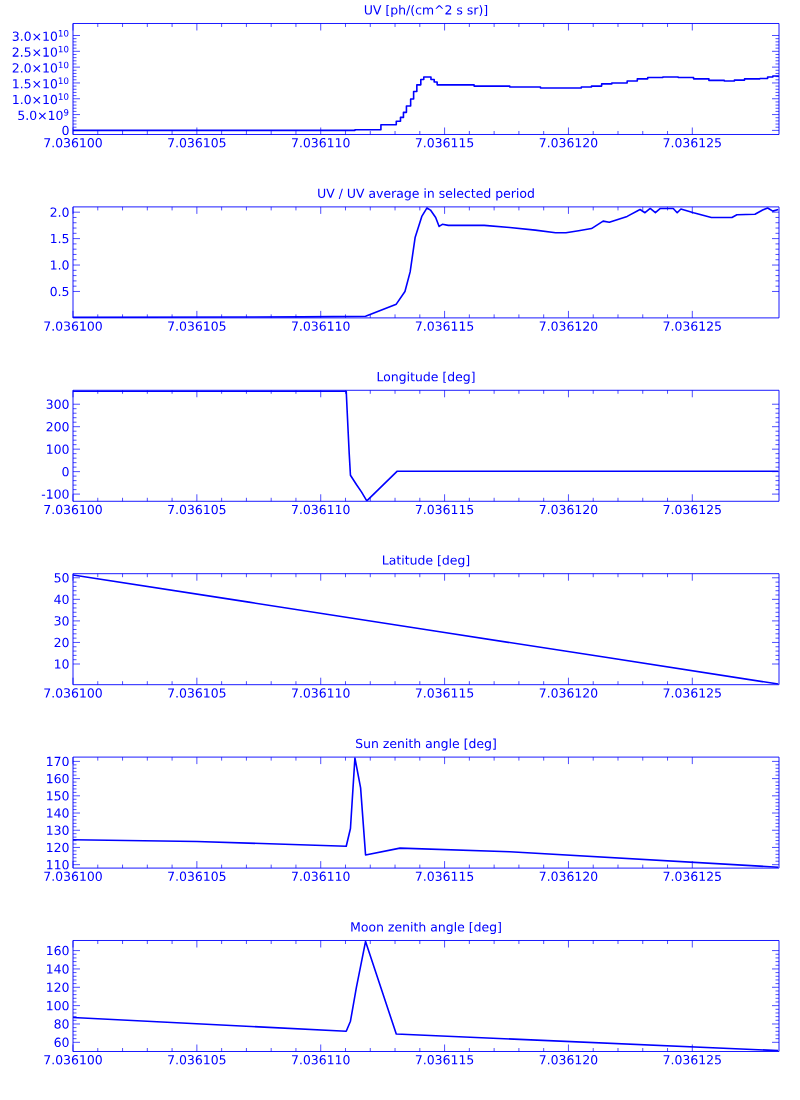 The width and height of the screenshot is (800, 1100). I want to click on y-tick-label: 1.5, so click(60, 238).